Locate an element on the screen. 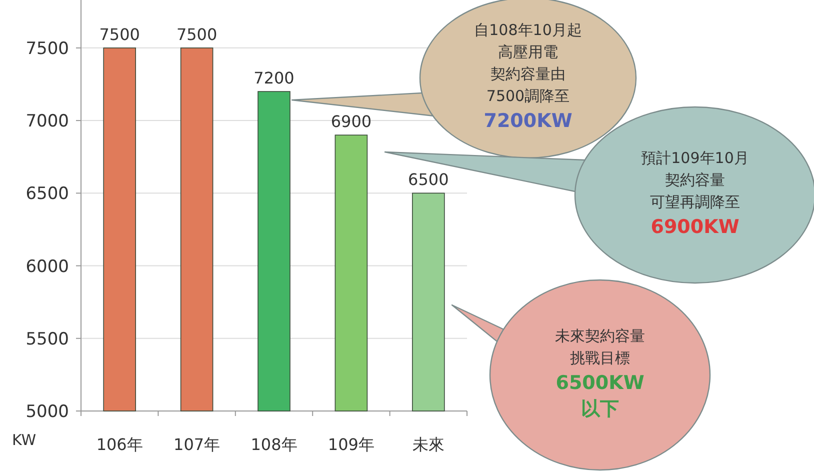  x-tick-label: 未來 is located at coordinates (428, 444).